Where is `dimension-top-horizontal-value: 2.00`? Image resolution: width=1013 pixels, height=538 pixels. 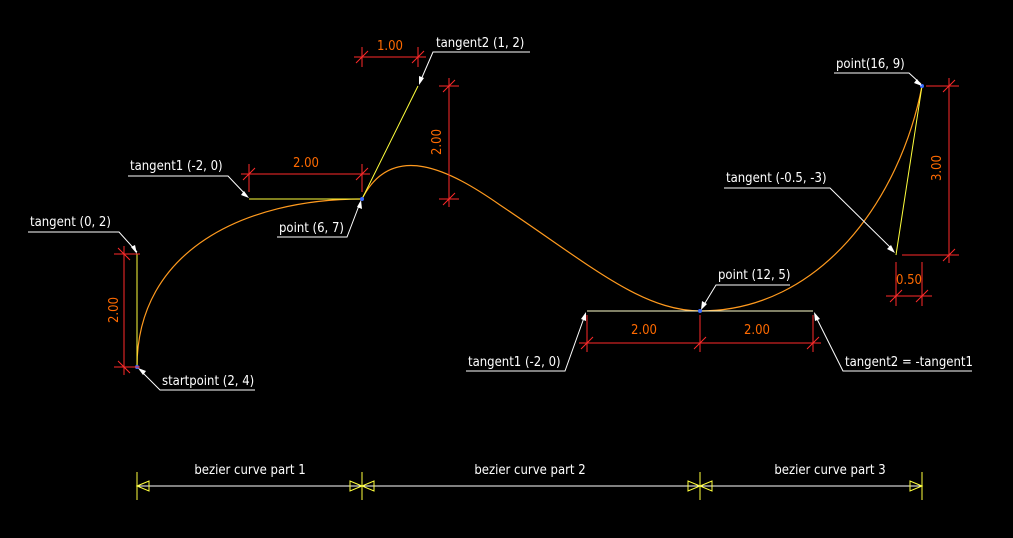 dimension-top-horizontal-value: 2.00 is located at coordinates (306, 163).